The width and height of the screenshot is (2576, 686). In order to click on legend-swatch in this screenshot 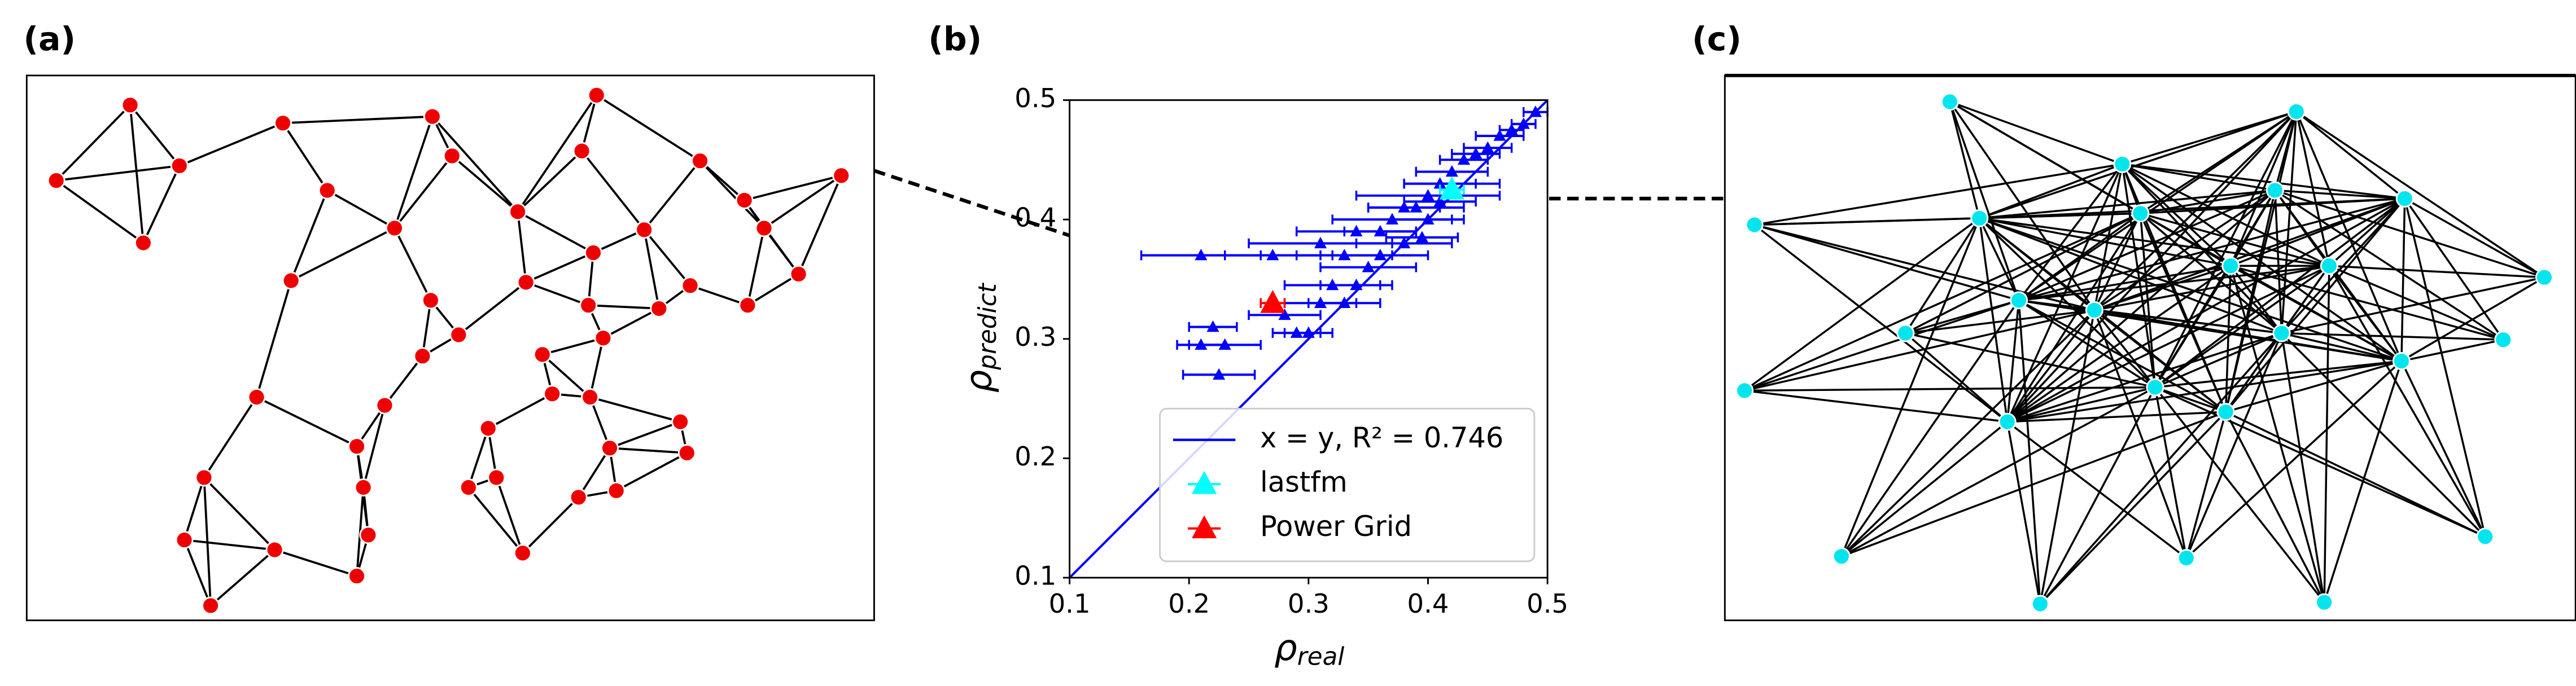, I will do `click(1205, 482)`.